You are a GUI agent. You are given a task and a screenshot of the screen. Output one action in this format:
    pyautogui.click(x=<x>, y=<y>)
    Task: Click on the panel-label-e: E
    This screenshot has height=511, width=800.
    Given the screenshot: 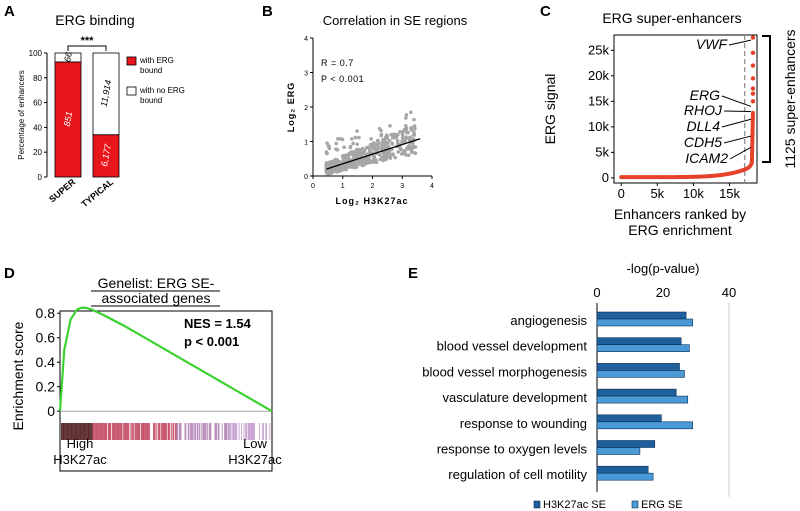 What is the action you would take?
    pyautogui.click(x=413, y=273)
    